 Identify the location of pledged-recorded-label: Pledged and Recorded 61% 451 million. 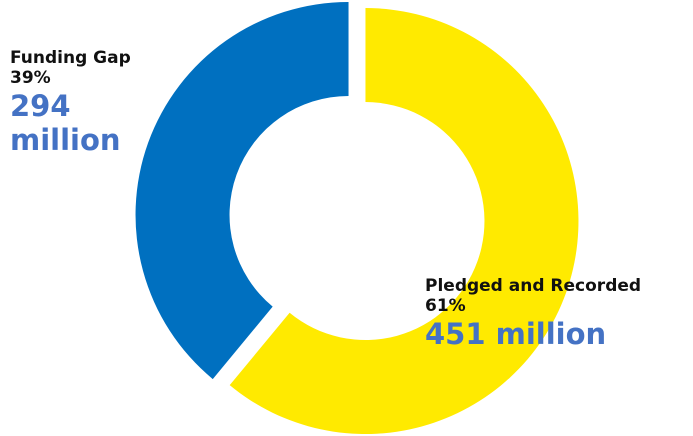
(559, 313).